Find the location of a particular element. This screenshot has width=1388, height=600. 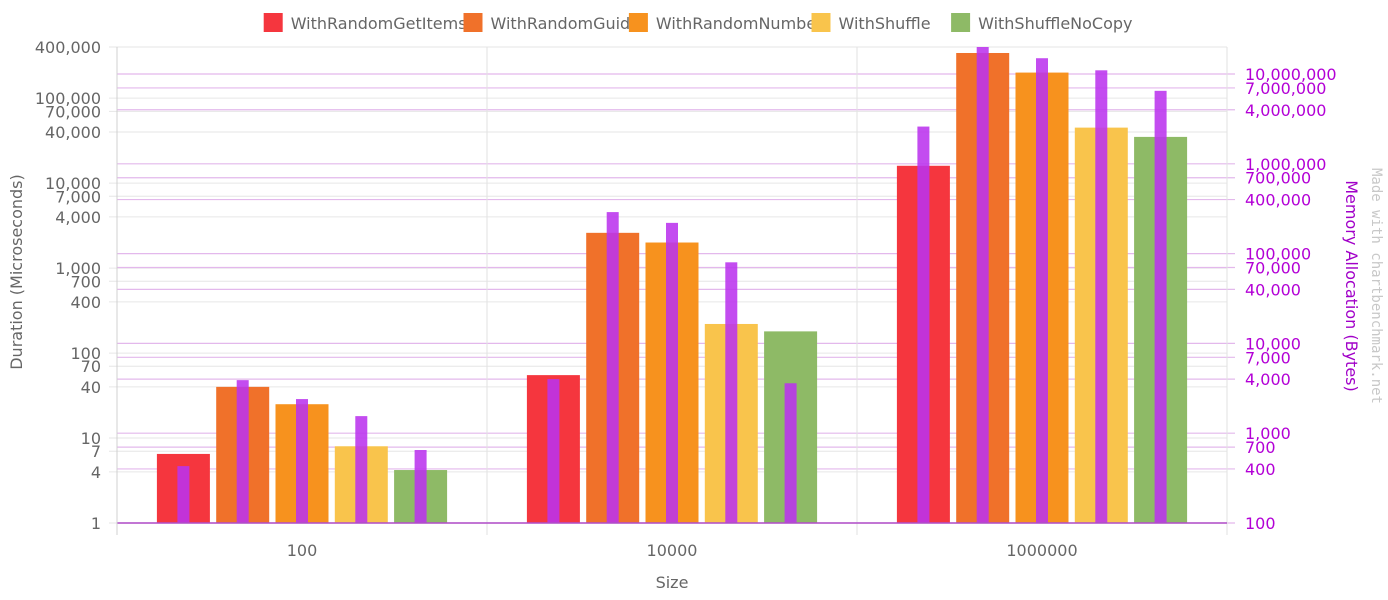

y-tick-label: 400 is located at coordinates (85, 302).